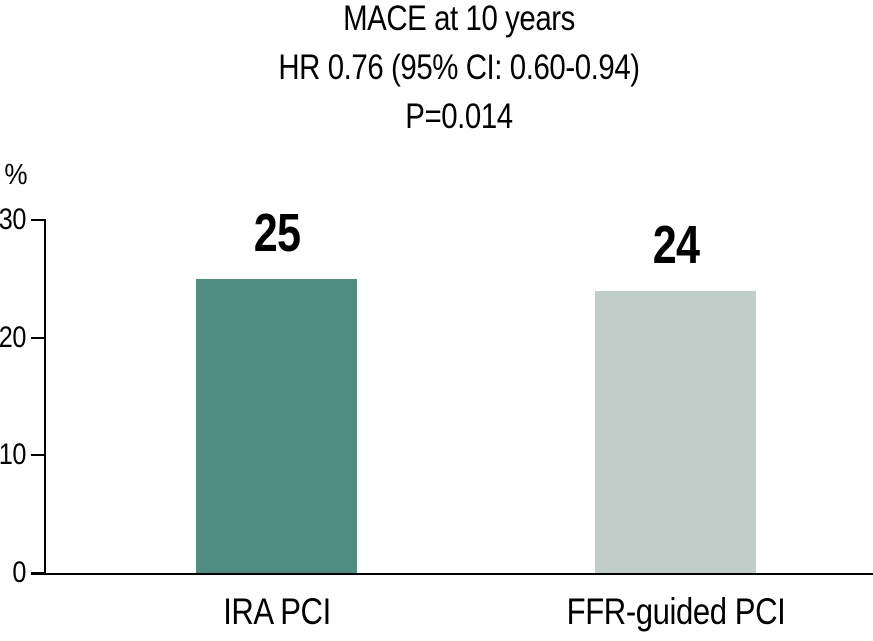 This screenshot has height=641, width=873. What do you see at coordinates (277, 233) in the screenshot?
I see `bar-value-label-ira-pci: 25` at bounding box center [277, 233].